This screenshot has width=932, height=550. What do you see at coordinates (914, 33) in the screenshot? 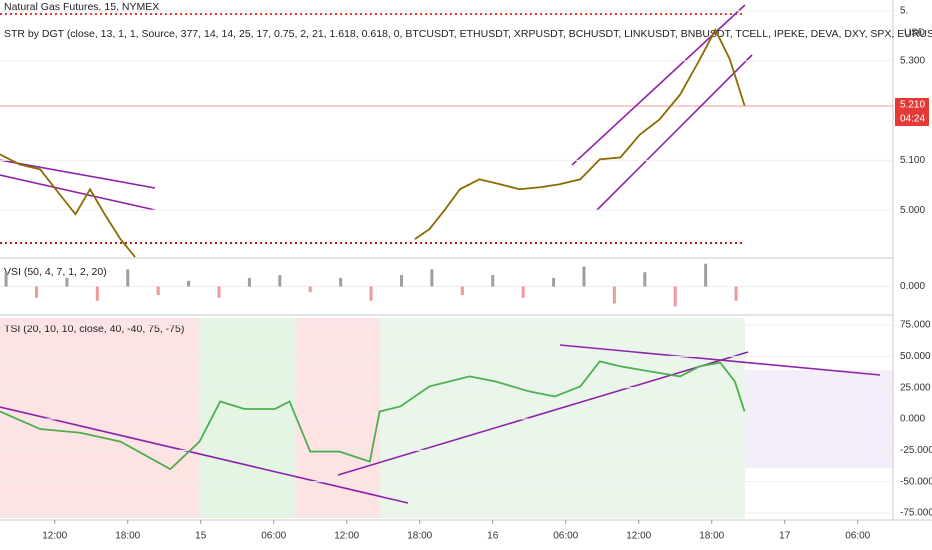
I see `currency: USD` at bounding box center [914, 33].